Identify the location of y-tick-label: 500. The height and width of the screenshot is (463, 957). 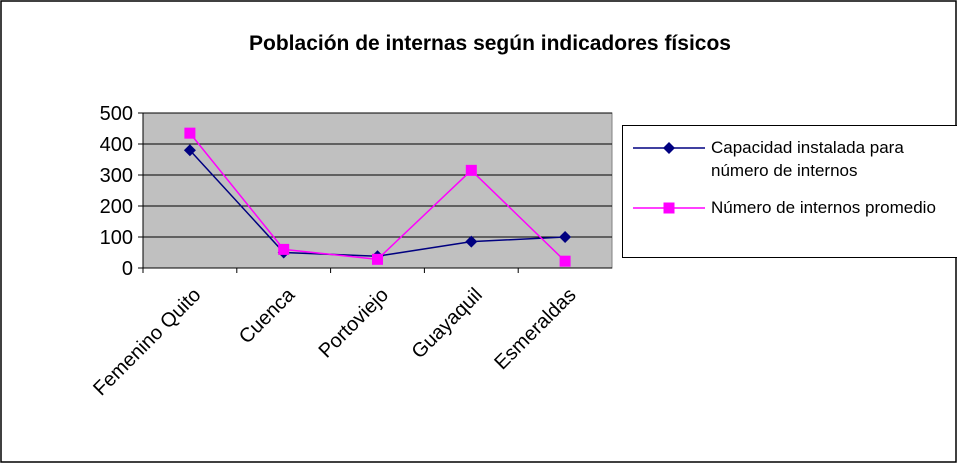
(116, 114).